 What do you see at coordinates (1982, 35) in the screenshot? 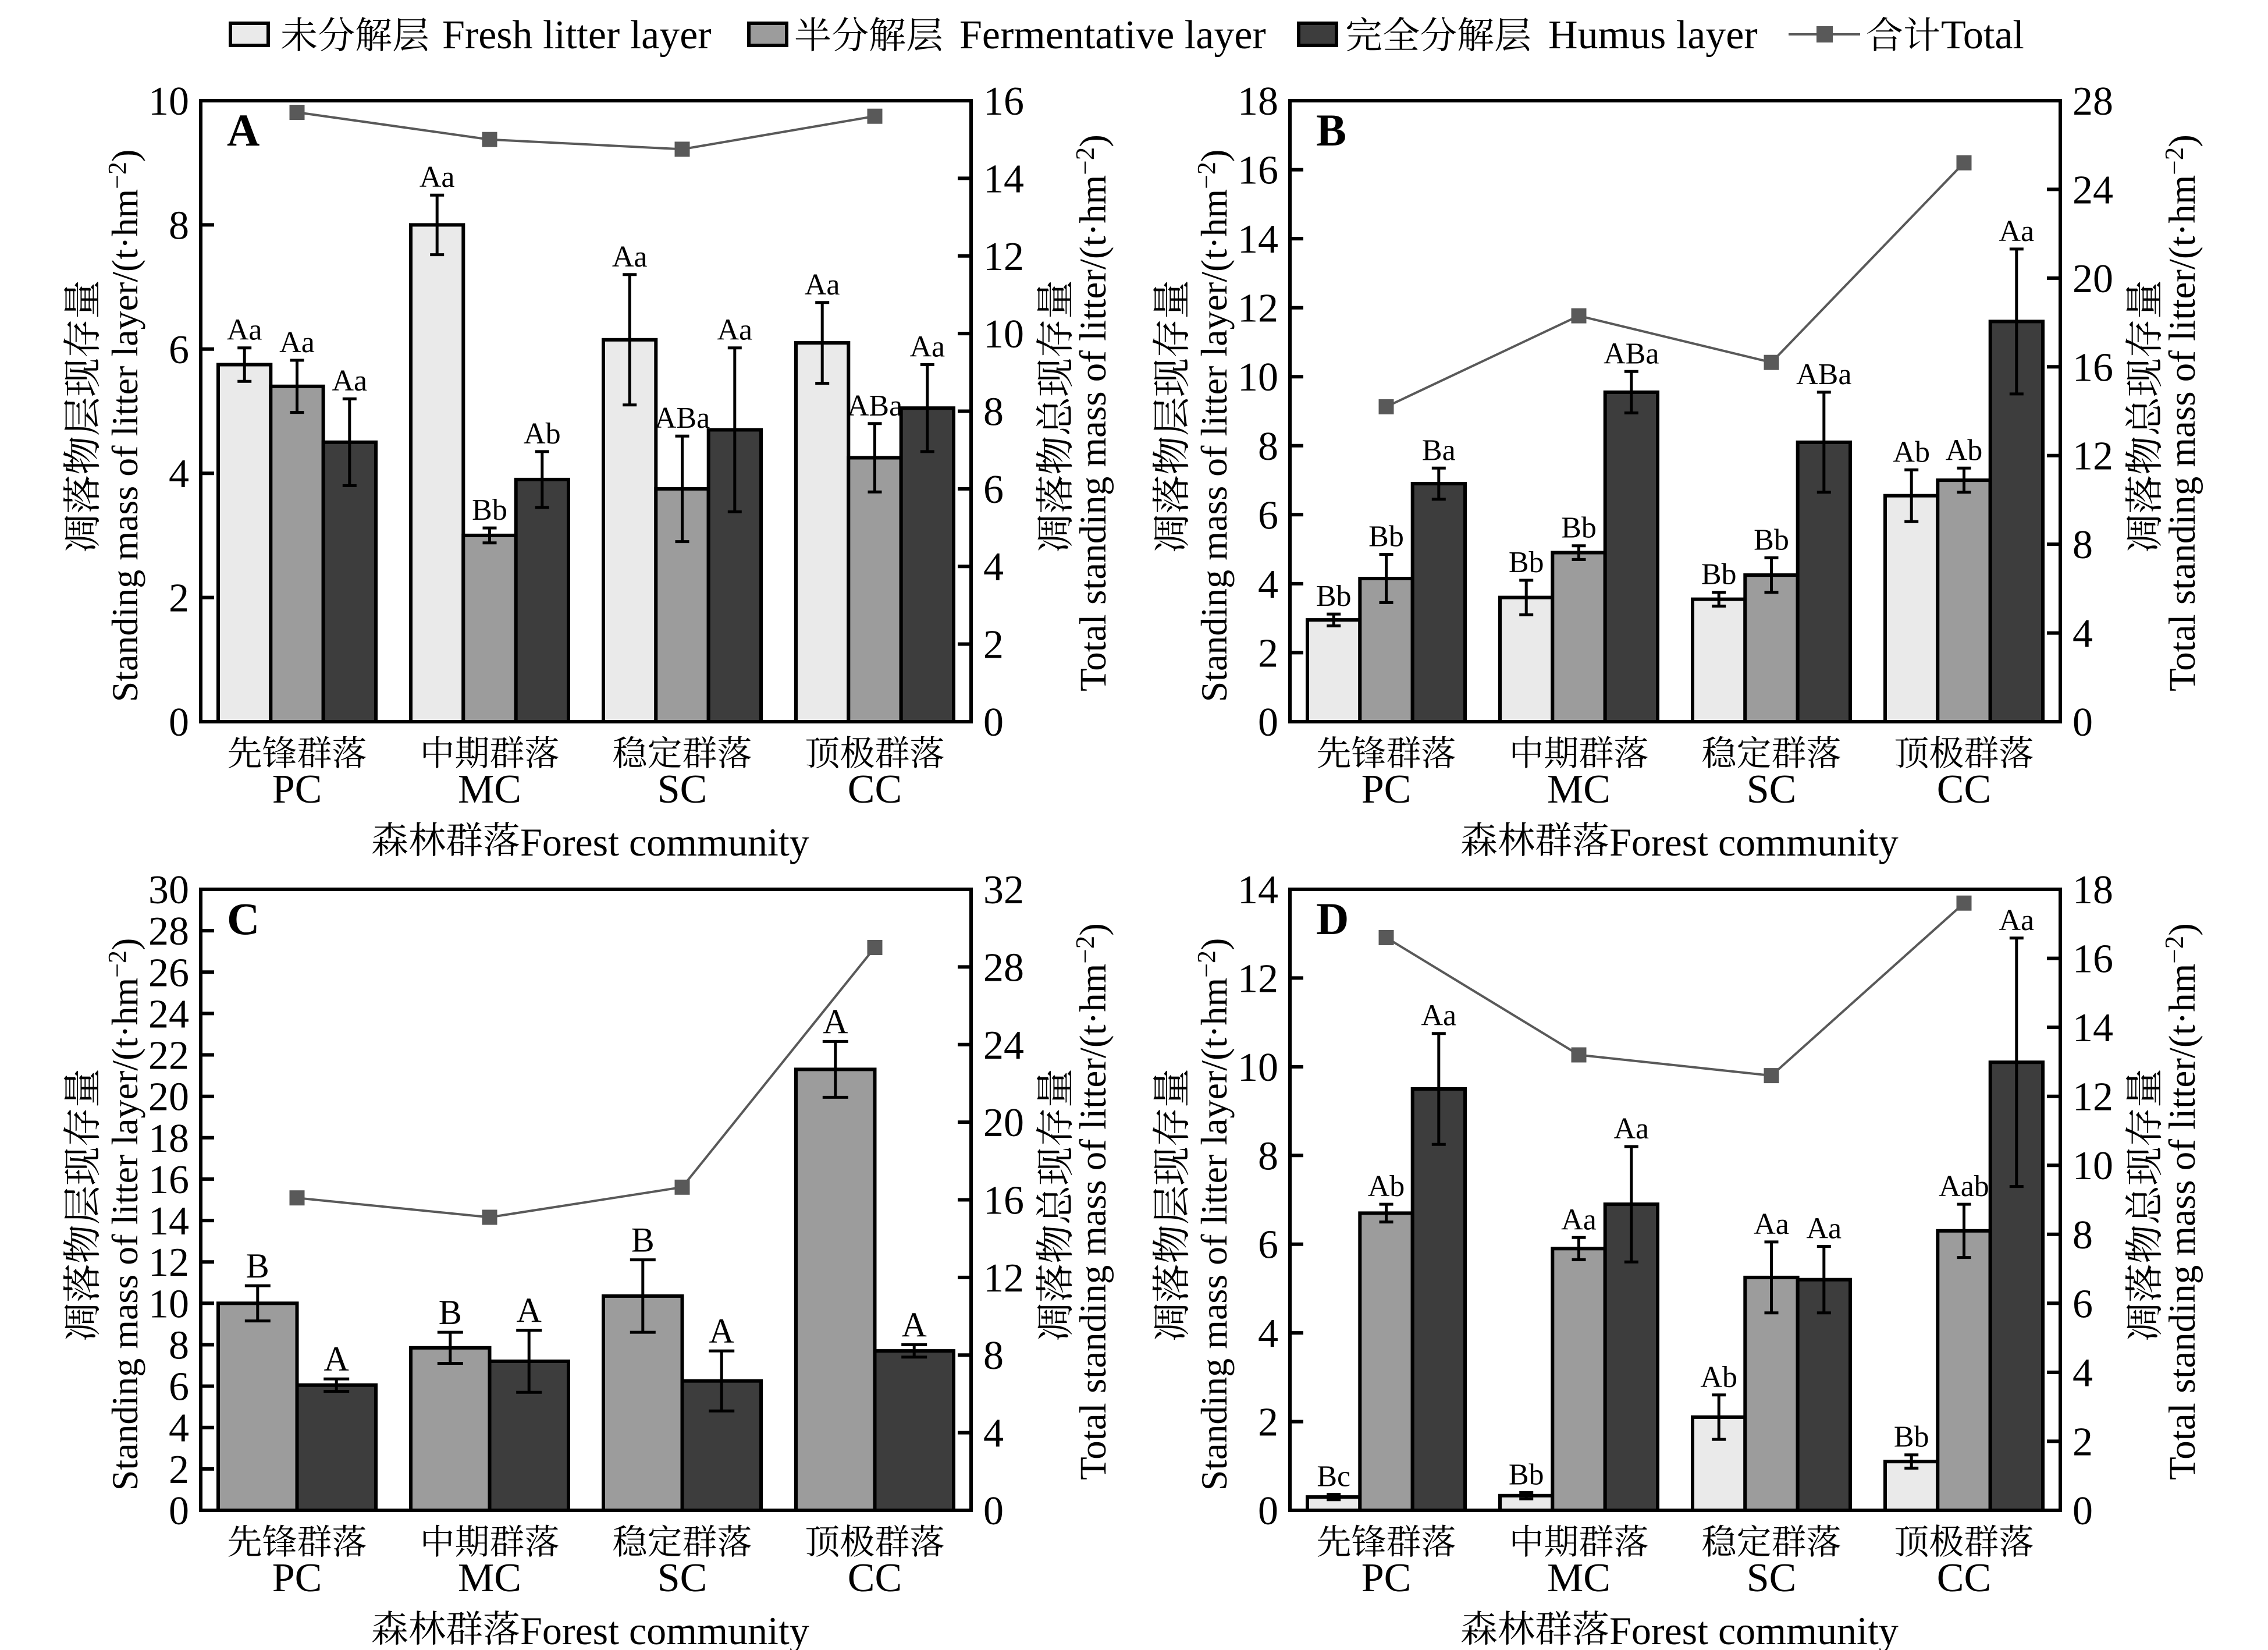
I see `svg-text: Total` at bounding box center [1982, 35].